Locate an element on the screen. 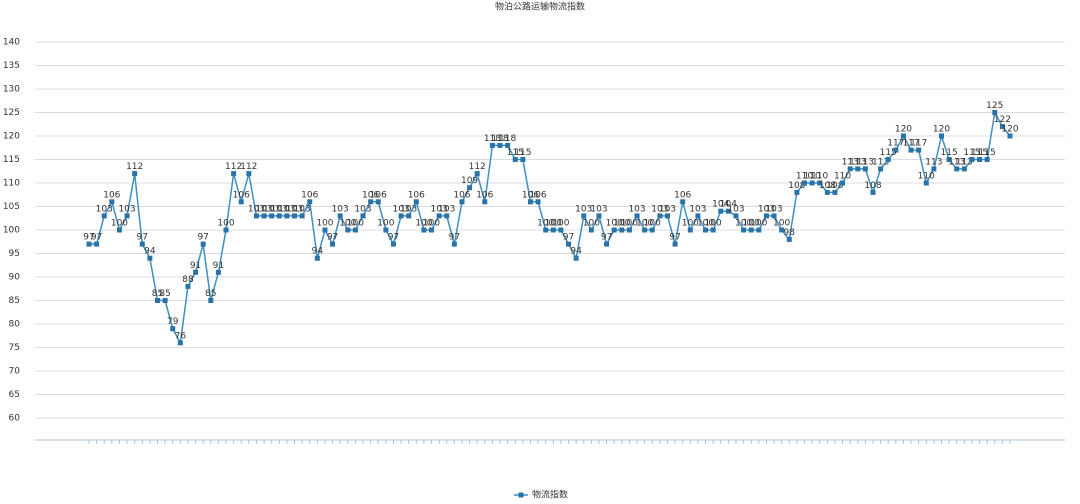 Image resolution: width=1080 pixels, height=504 pixels. data-label: 76 is located at coordinates (181, 336).